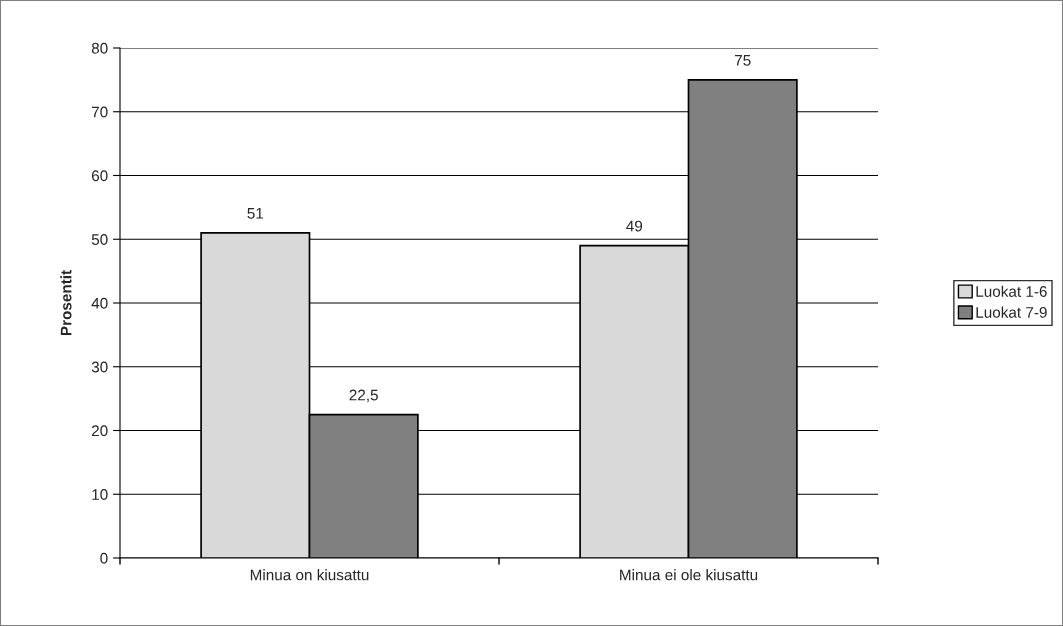 This screenshot has height=626, width=1063. I want to click on legend-label: Luokat 7-9, so click(1011, 312).